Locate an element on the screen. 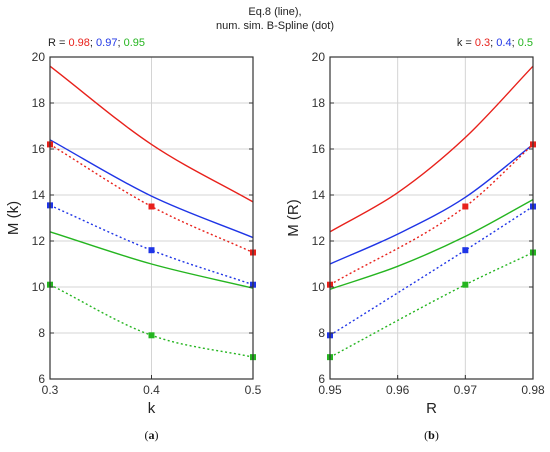 The height and width of the screenshot is (452, 550). panel-a-x-axis-label: k is located at coordinates (152, 408).